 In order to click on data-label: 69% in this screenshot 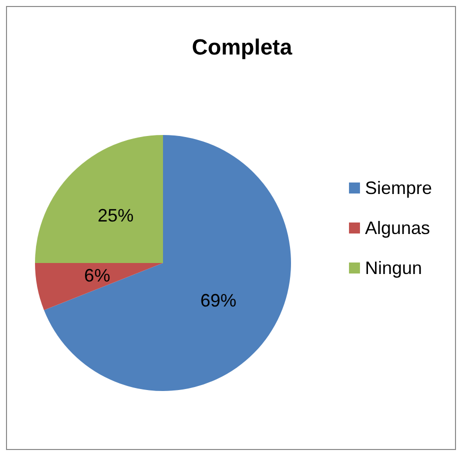, I will do `click(218, 300)`.